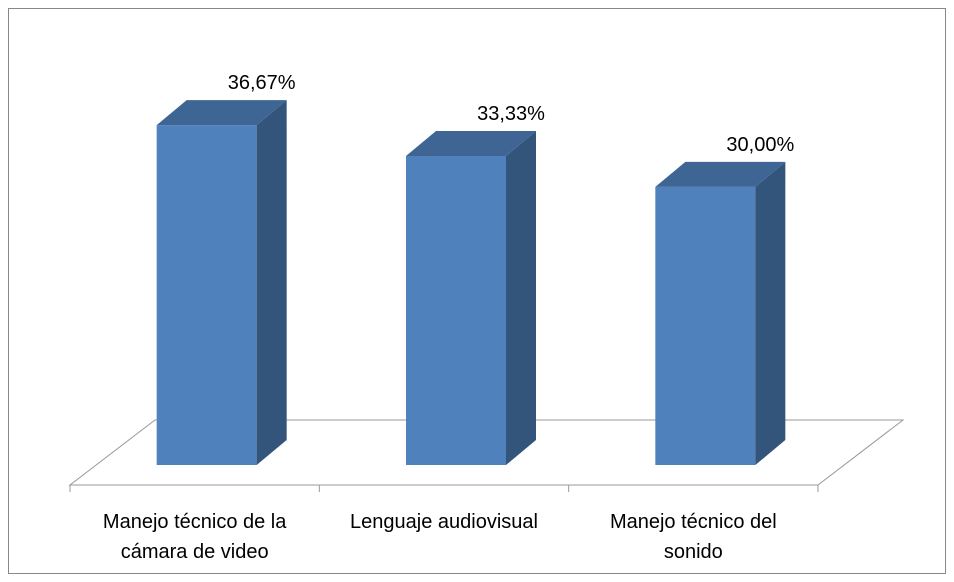  Describe the element at coordinates (194, 537) in the screenshot. I see `x-tick-label: Manejo técnico de la cámara de video` at that location.